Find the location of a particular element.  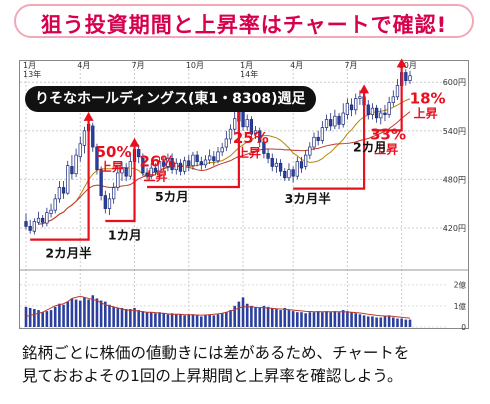

rise-period: 3カ月半 is located at coordinates (308, 198).